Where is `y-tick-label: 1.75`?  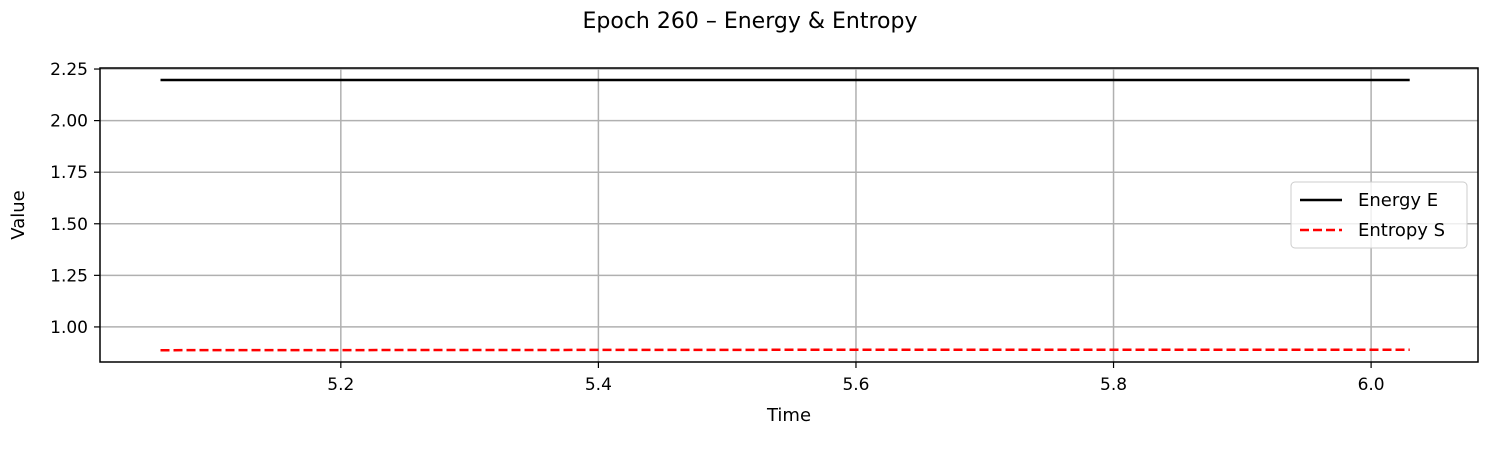
y-tick-label: 1.75 is located at coordinates (69, 173).